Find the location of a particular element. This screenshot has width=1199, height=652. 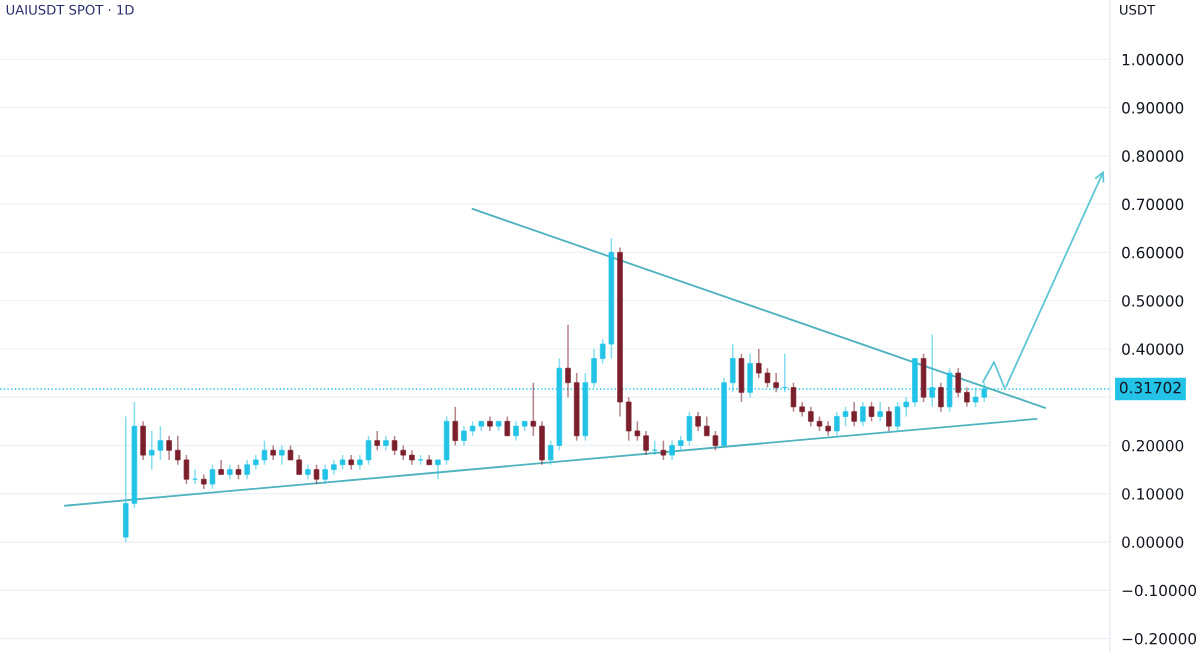

ref-line-label: 0.31702 is located at coordinates (1150, 387).